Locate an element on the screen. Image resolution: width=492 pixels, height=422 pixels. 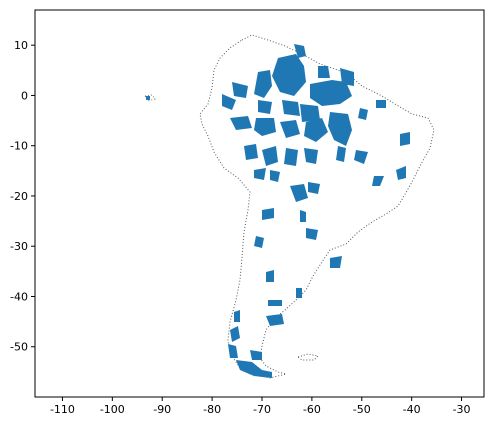
x-tick-label: -70 is located at coordinates (262, 409).